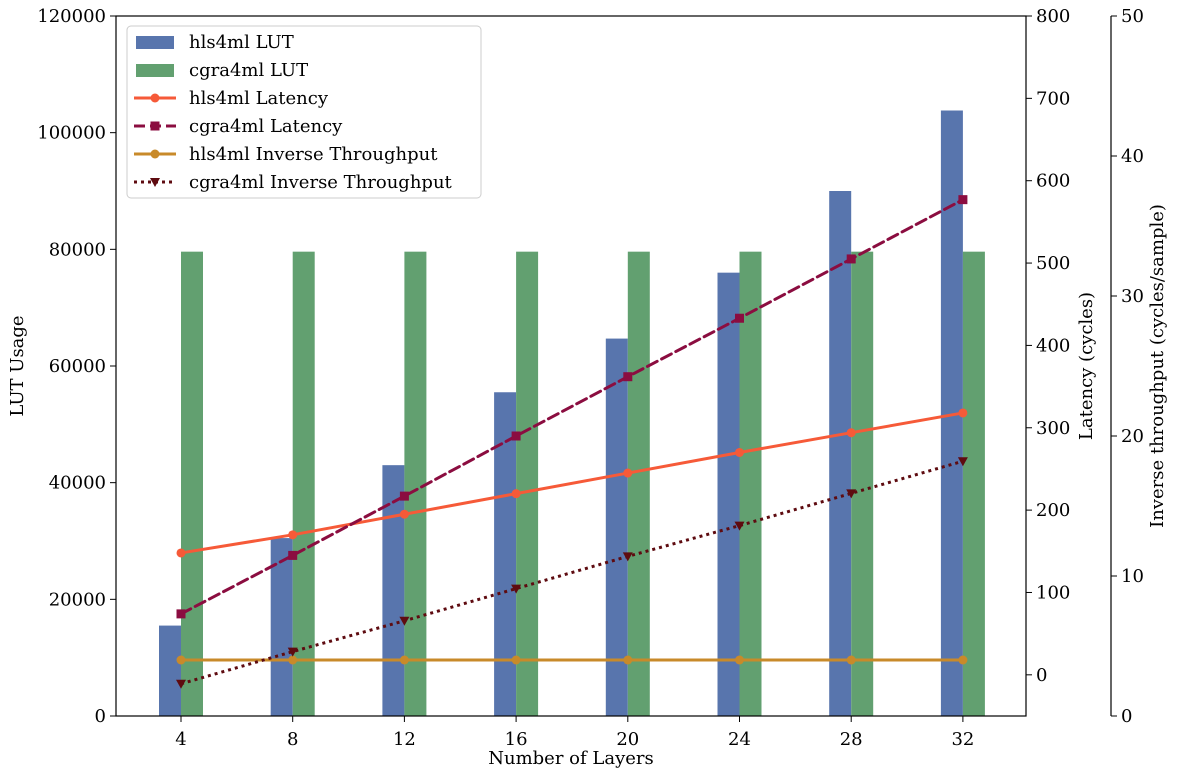 Image resolution: width=1177 pixels, height=777 pixels. Describe the element at coordinates (404, 739) in the screenshot. I see `x-tick-label: 12` at that location.